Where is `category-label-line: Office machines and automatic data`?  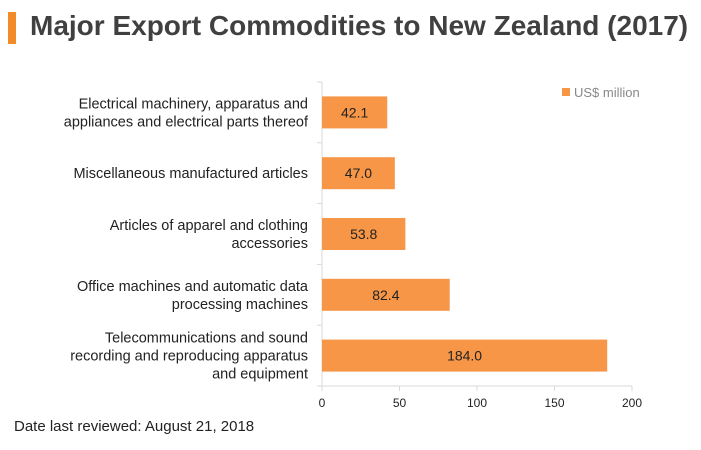
category-label-line: Office machines and automatic data is located at coordinates (193, 287).